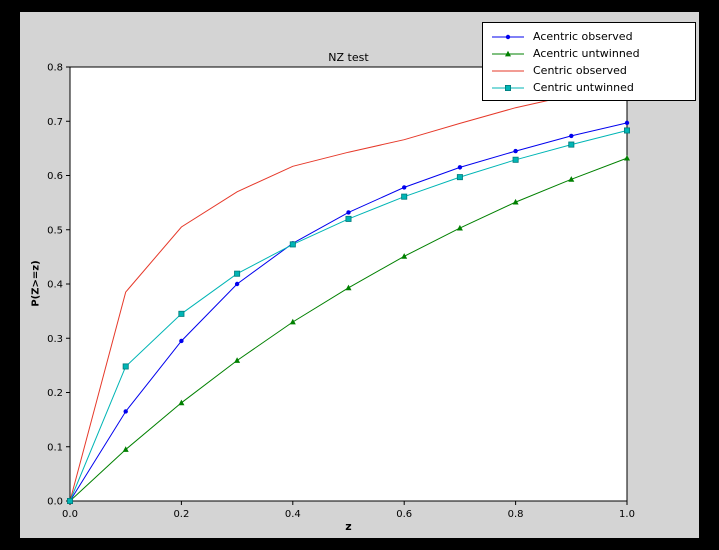 The image size is (719, 550). I want to click on legend-label: Centric untwinned, so click(583, 87).